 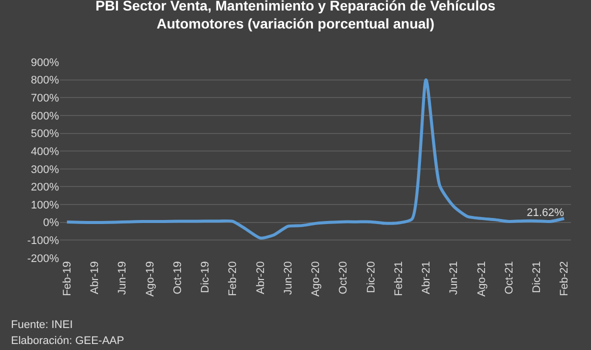 What do you see at coordinates (398, 278) in the screenshot?
I see `x-tick-label: Feb-21` at bounding box center [398, 278].